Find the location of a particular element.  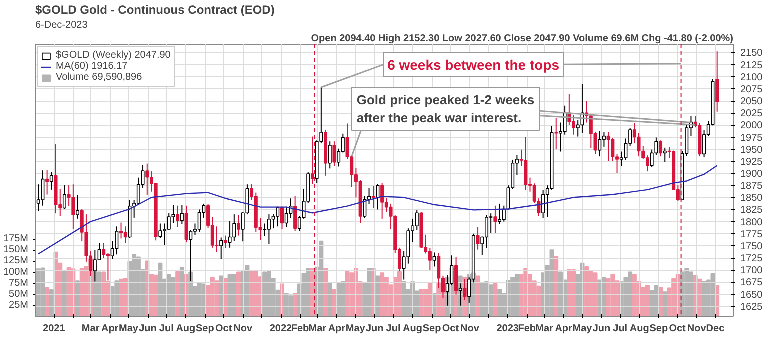

y-tick-label: 1825 is located at coordinates (752, 210).